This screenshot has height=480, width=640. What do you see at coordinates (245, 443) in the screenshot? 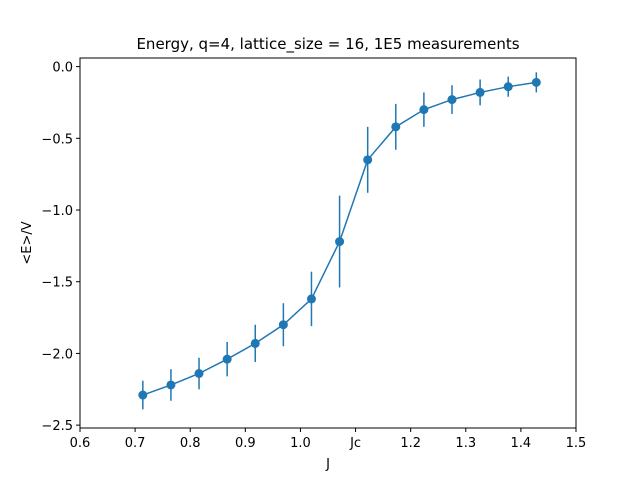
I see `x-tick-label: 0.9` at bounding box center [245, 443].